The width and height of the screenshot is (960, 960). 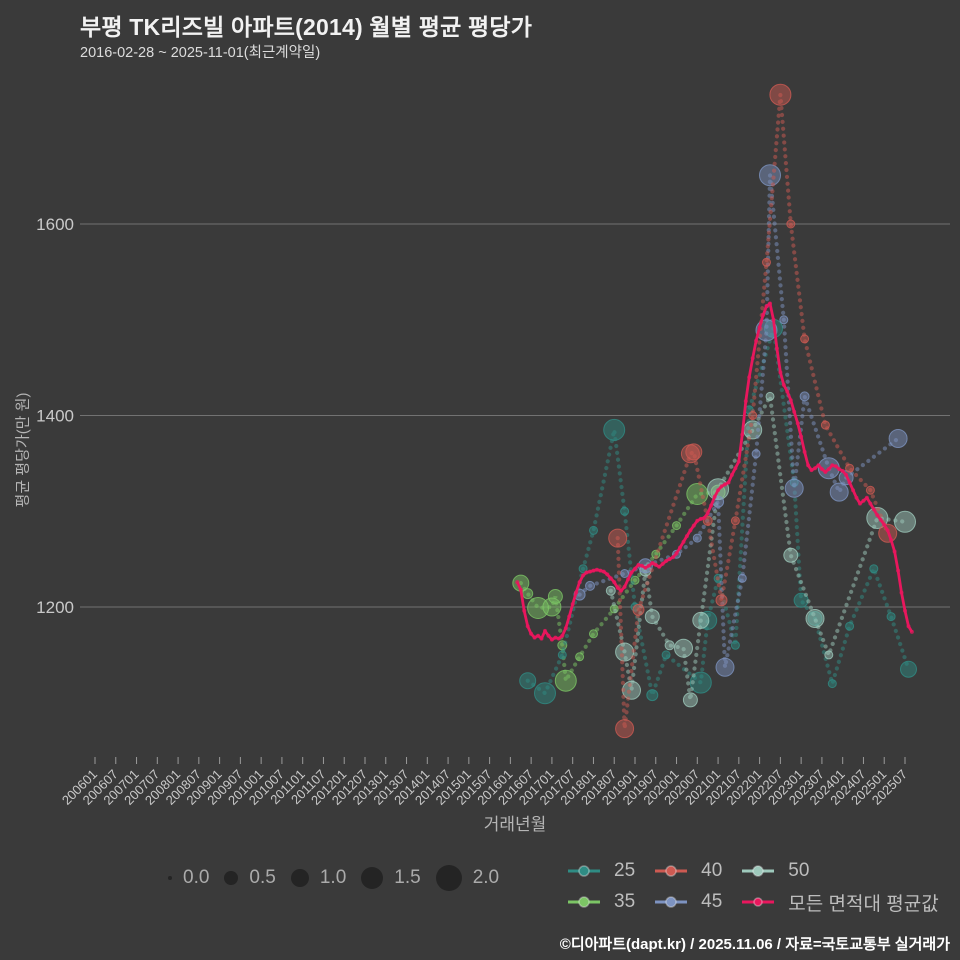 What do you see at coordinates (839, 902) in the screenshot?
I see `legend-item-average: 모든 면적대 평균값` at bounding box center [839, 902].